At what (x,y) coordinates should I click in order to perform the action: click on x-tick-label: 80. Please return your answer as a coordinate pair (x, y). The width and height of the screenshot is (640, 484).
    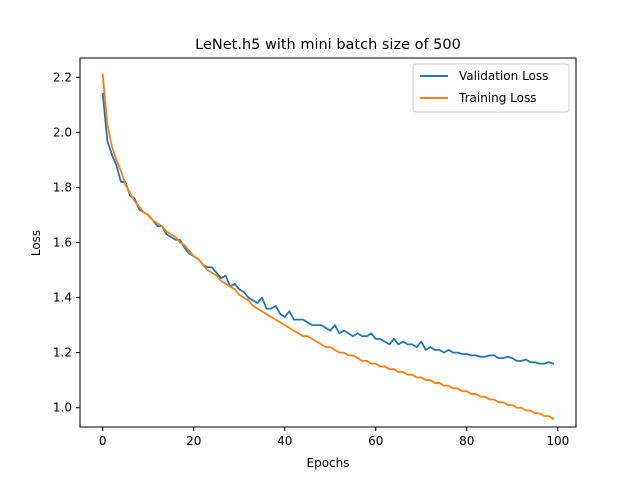
    Looking at the image, I should click on (466, 441).